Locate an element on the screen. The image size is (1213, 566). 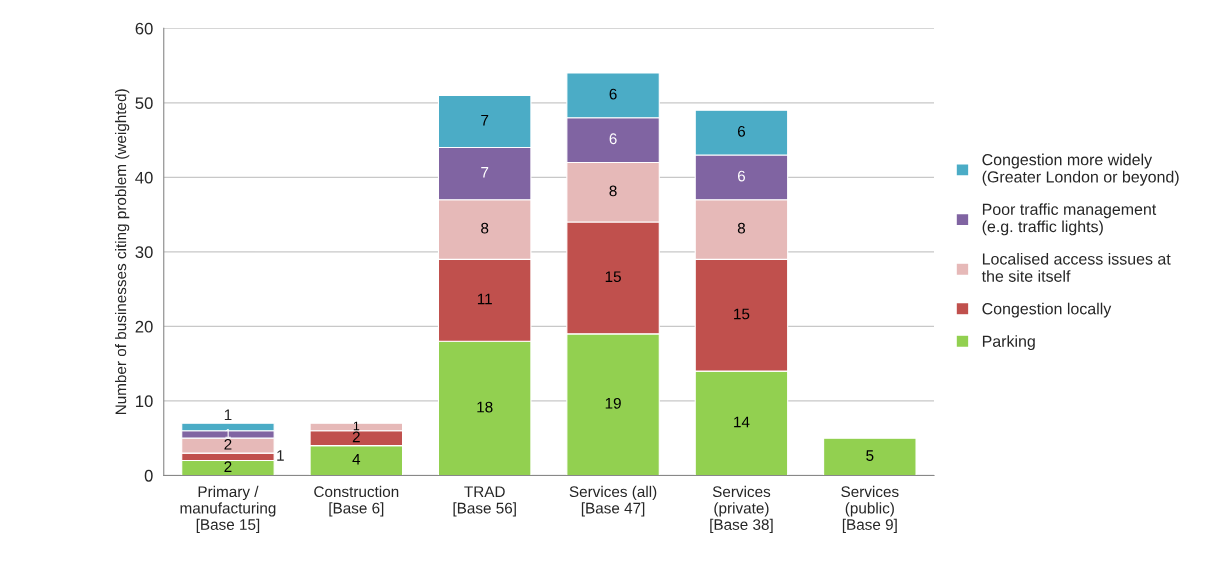
data-label: 19 is located at coordinates (613, 403).